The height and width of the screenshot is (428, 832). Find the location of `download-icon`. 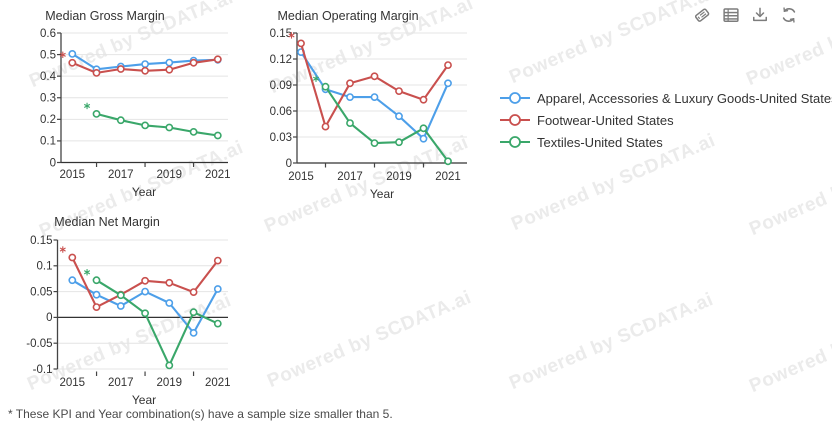

download-icon is located at coordinates (760, 15).